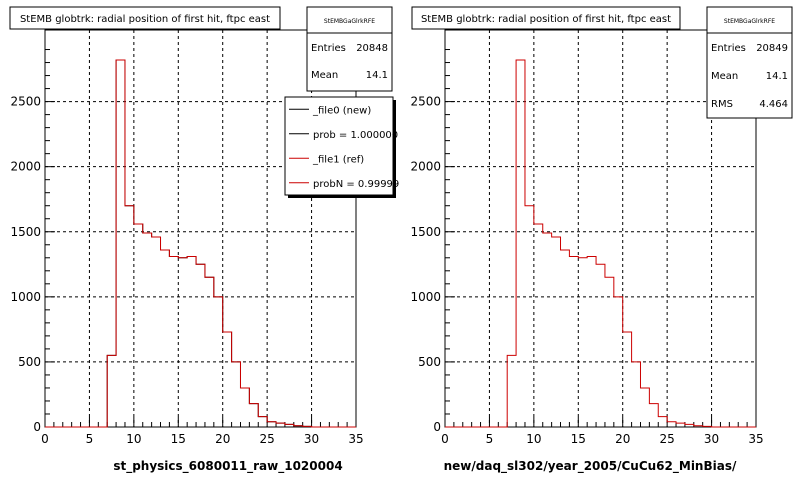 The width and height of the screenshot is (800, 480). I want to click on stats-label: RMS, so click(722, 104).